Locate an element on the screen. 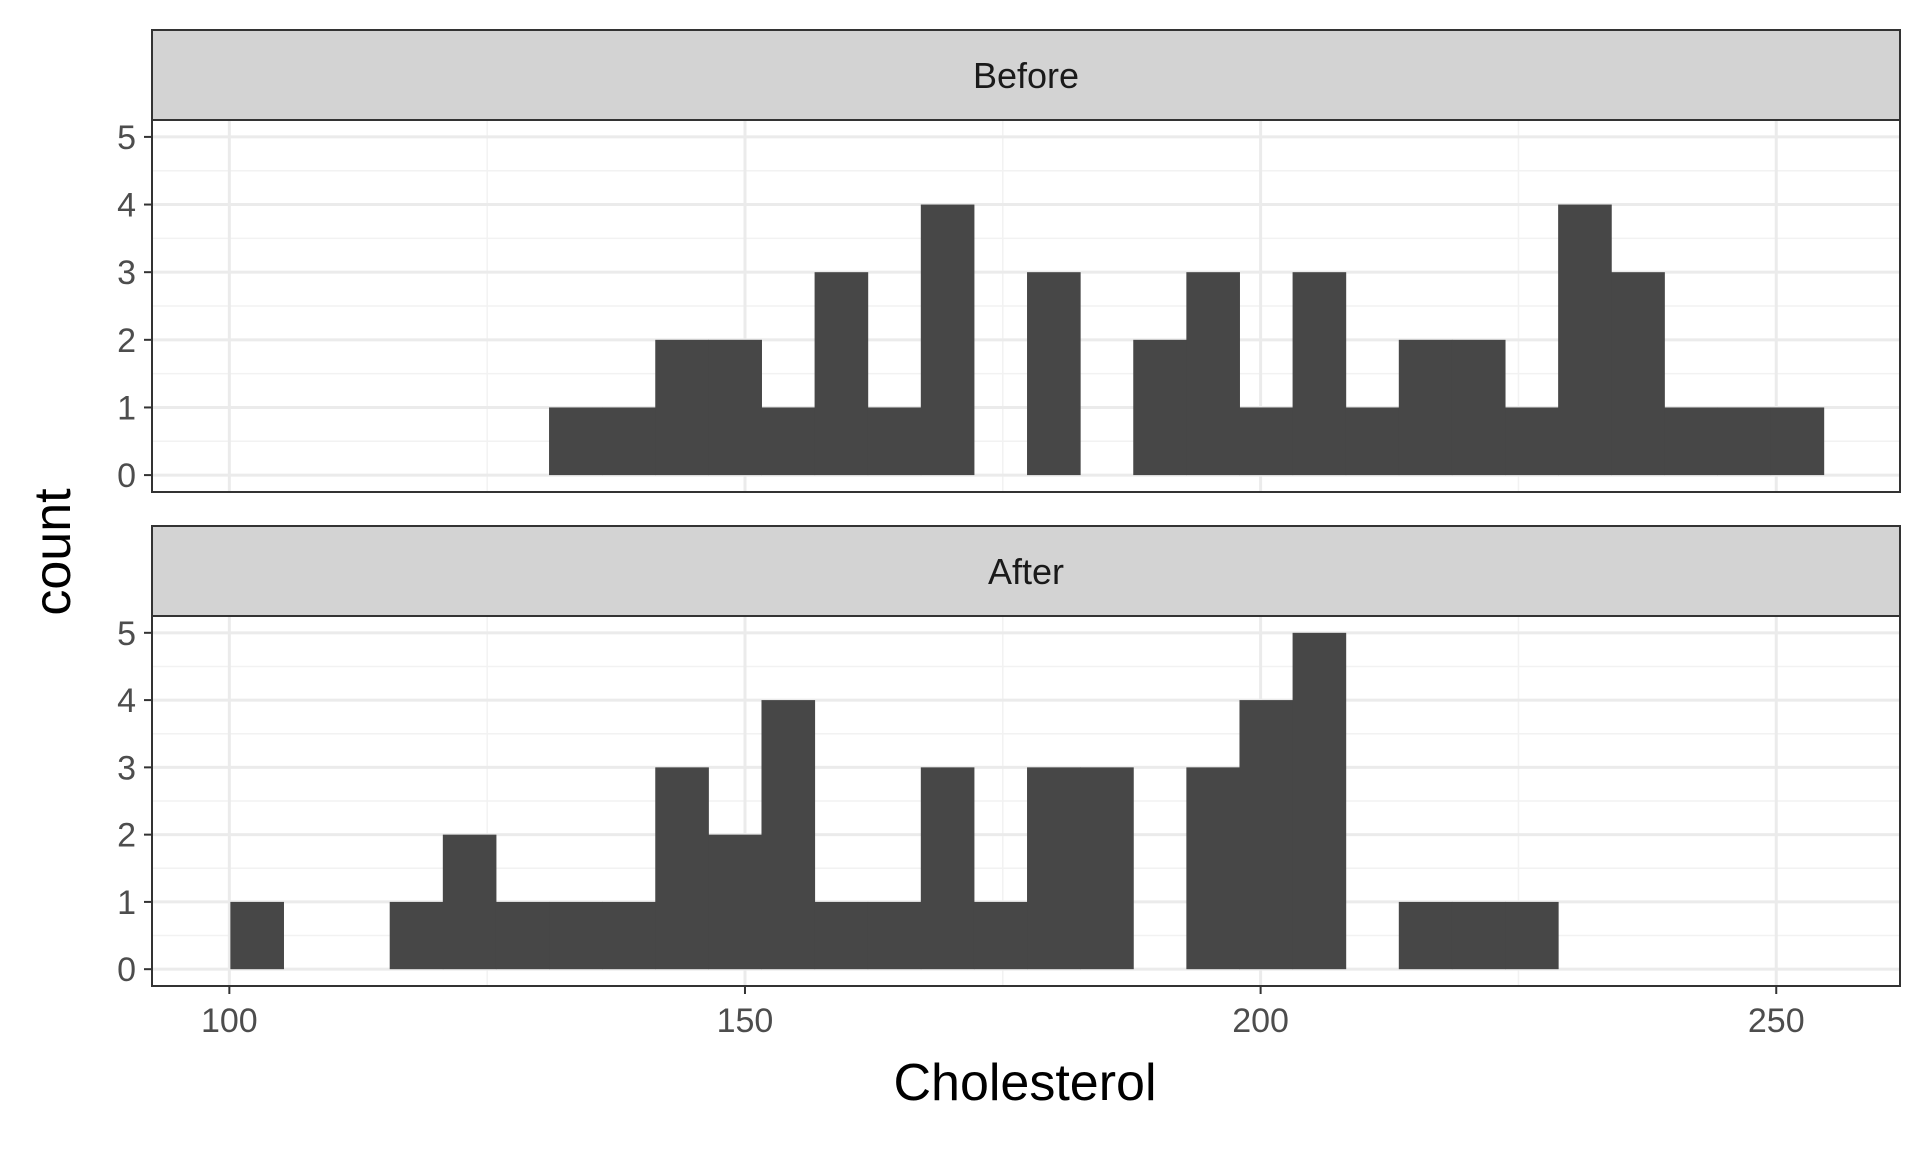 Image resolution: width=1920 pixels, height=1152 pixels. x-tick-label: 250 is located at coordinates (1776, 1021).